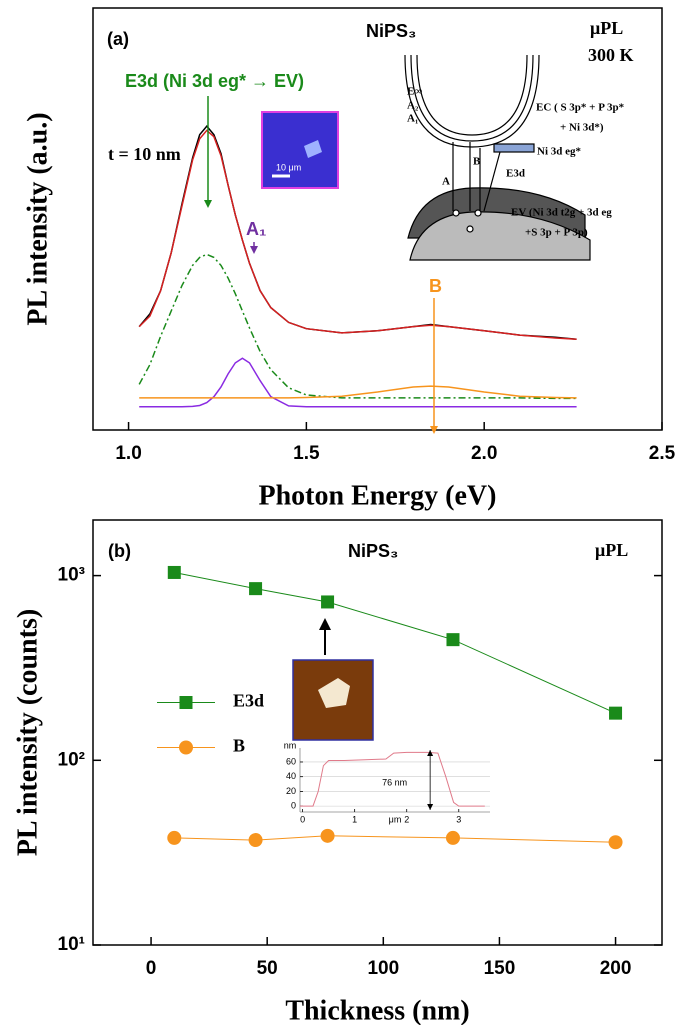 Image resolution: width=685 pixels, height=1025 pixels. I want to click on y-tick-label: 0, so click(293, 805).